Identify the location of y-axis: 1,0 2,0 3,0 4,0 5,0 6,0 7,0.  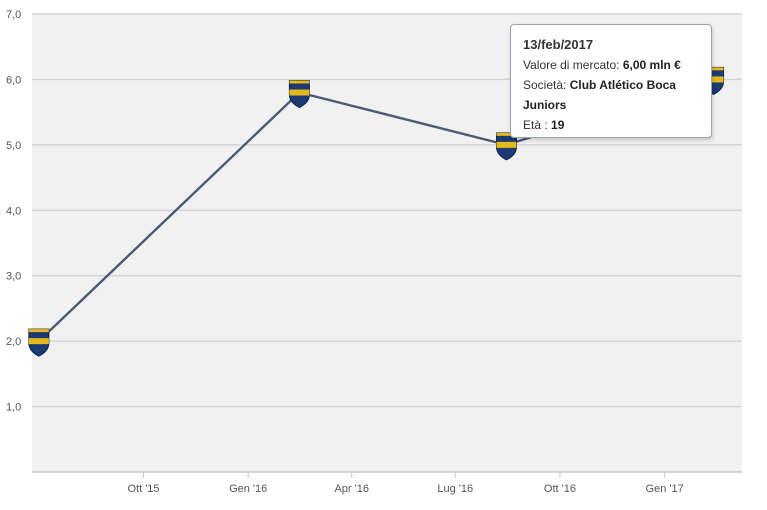
(13, 211).